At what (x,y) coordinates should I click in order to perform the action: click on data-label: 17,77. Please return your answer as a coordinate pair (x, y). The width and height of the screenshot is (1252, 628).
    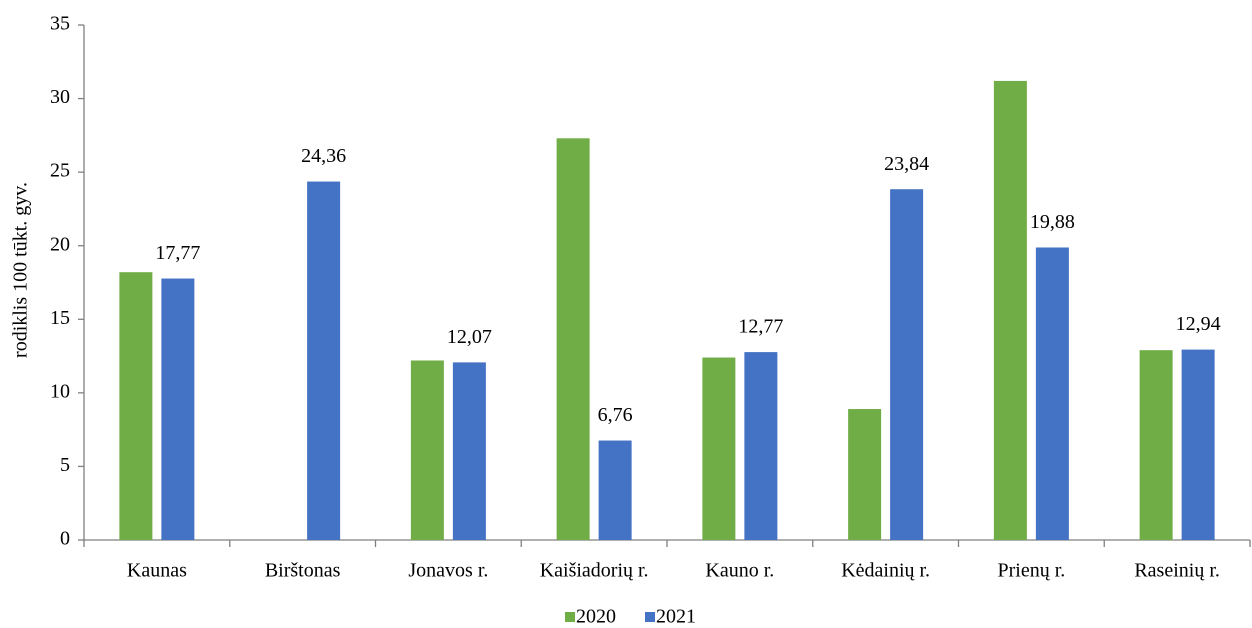
    Looking at the image, I should click on (177, 253).